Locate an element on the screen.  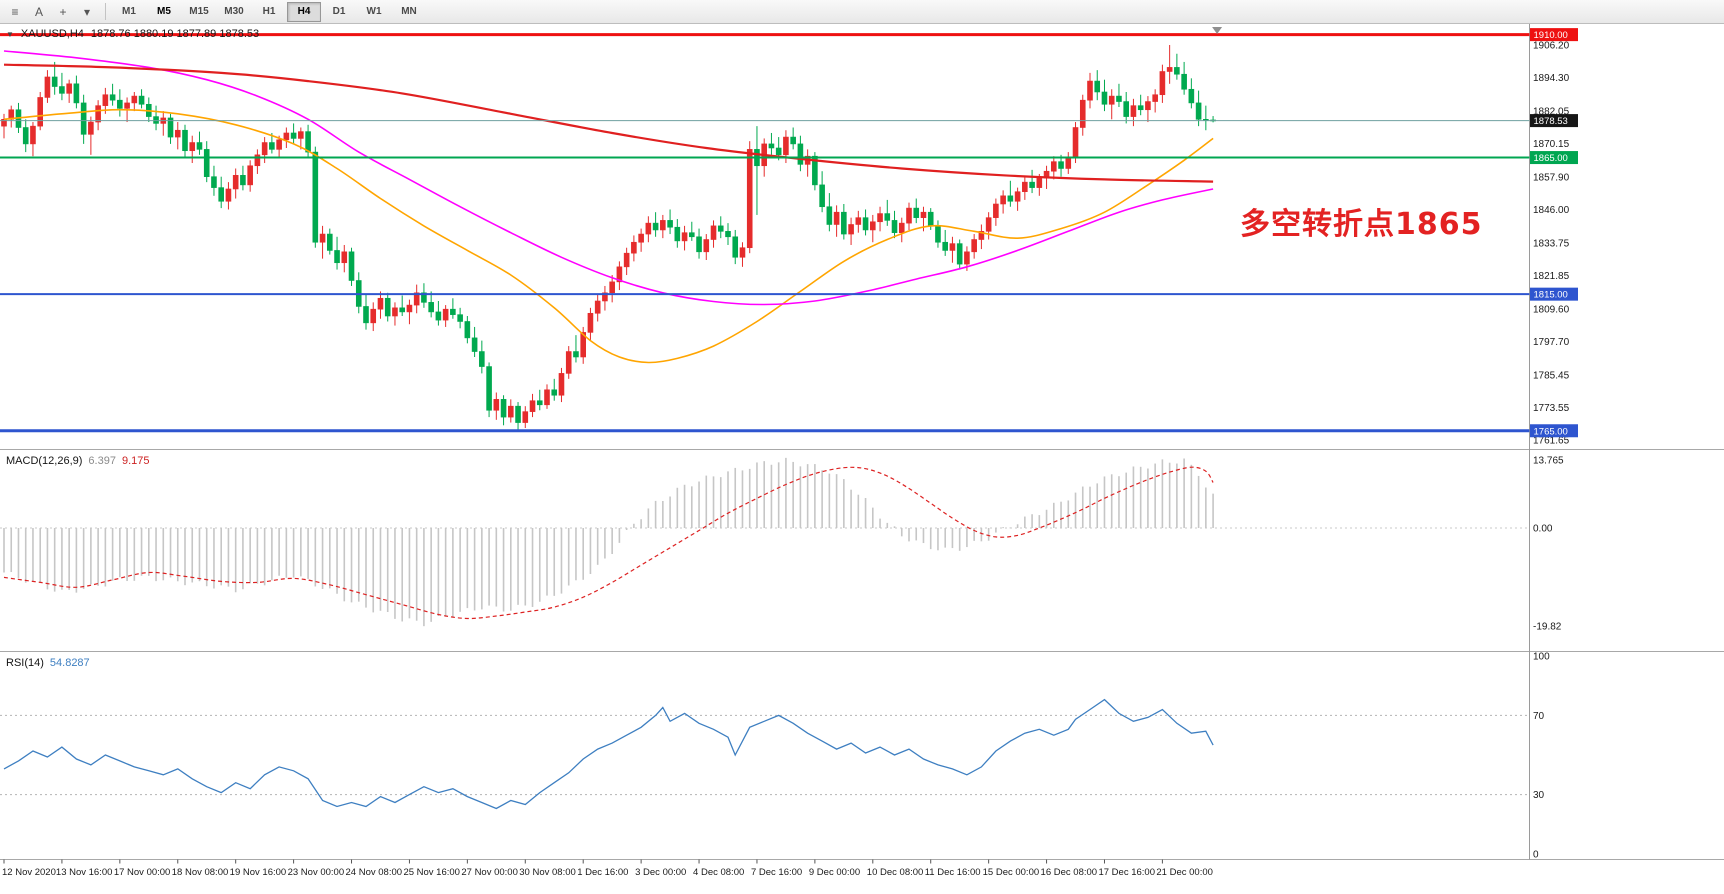
price-tick-label: 1785.45 is located at coordinates (1551, 375).